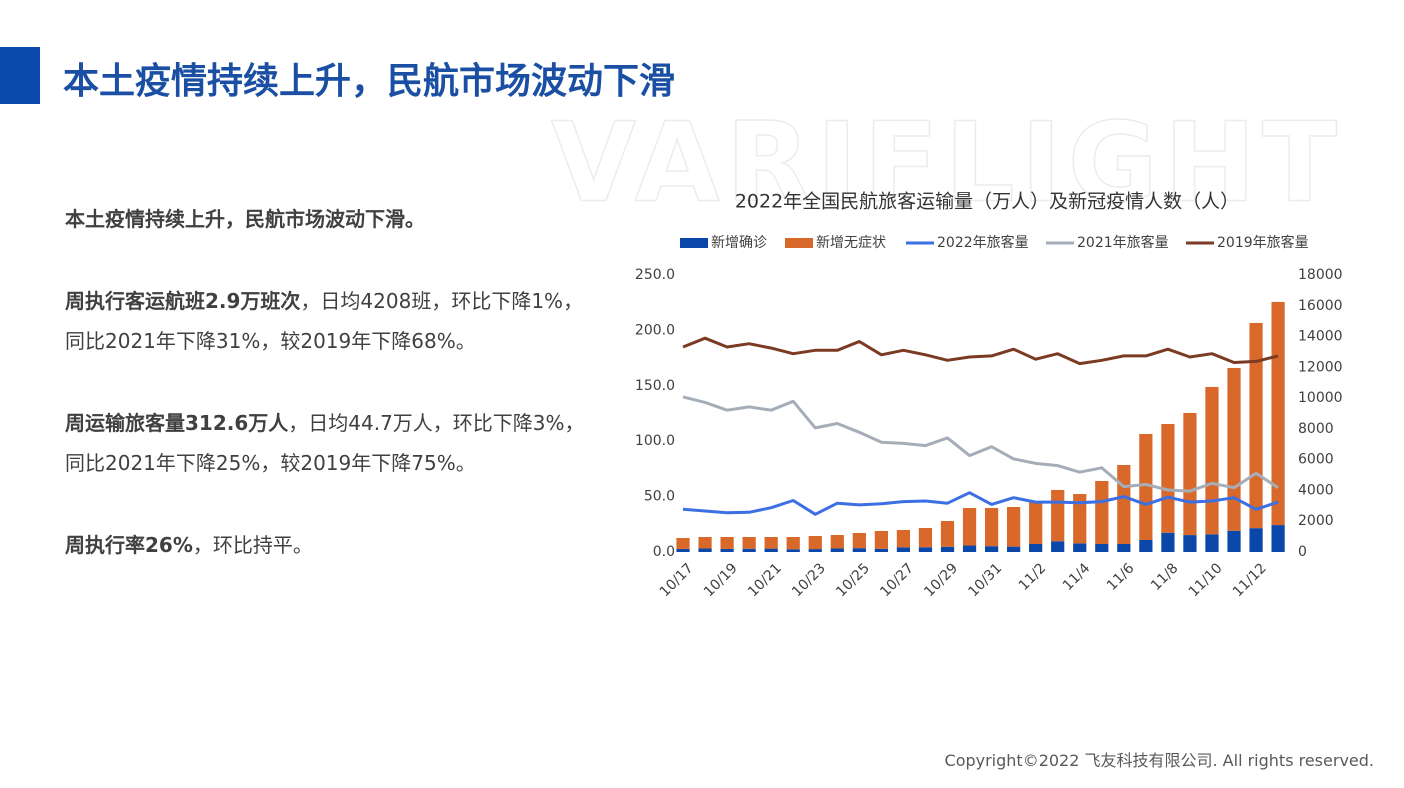 Image resolution: width=1404 pixels, height=788 pixels. What do you see at coordinates (809, 580) in the screenshot?
I see `x-tick-label: 10/23` at bounding box center [809, 580].